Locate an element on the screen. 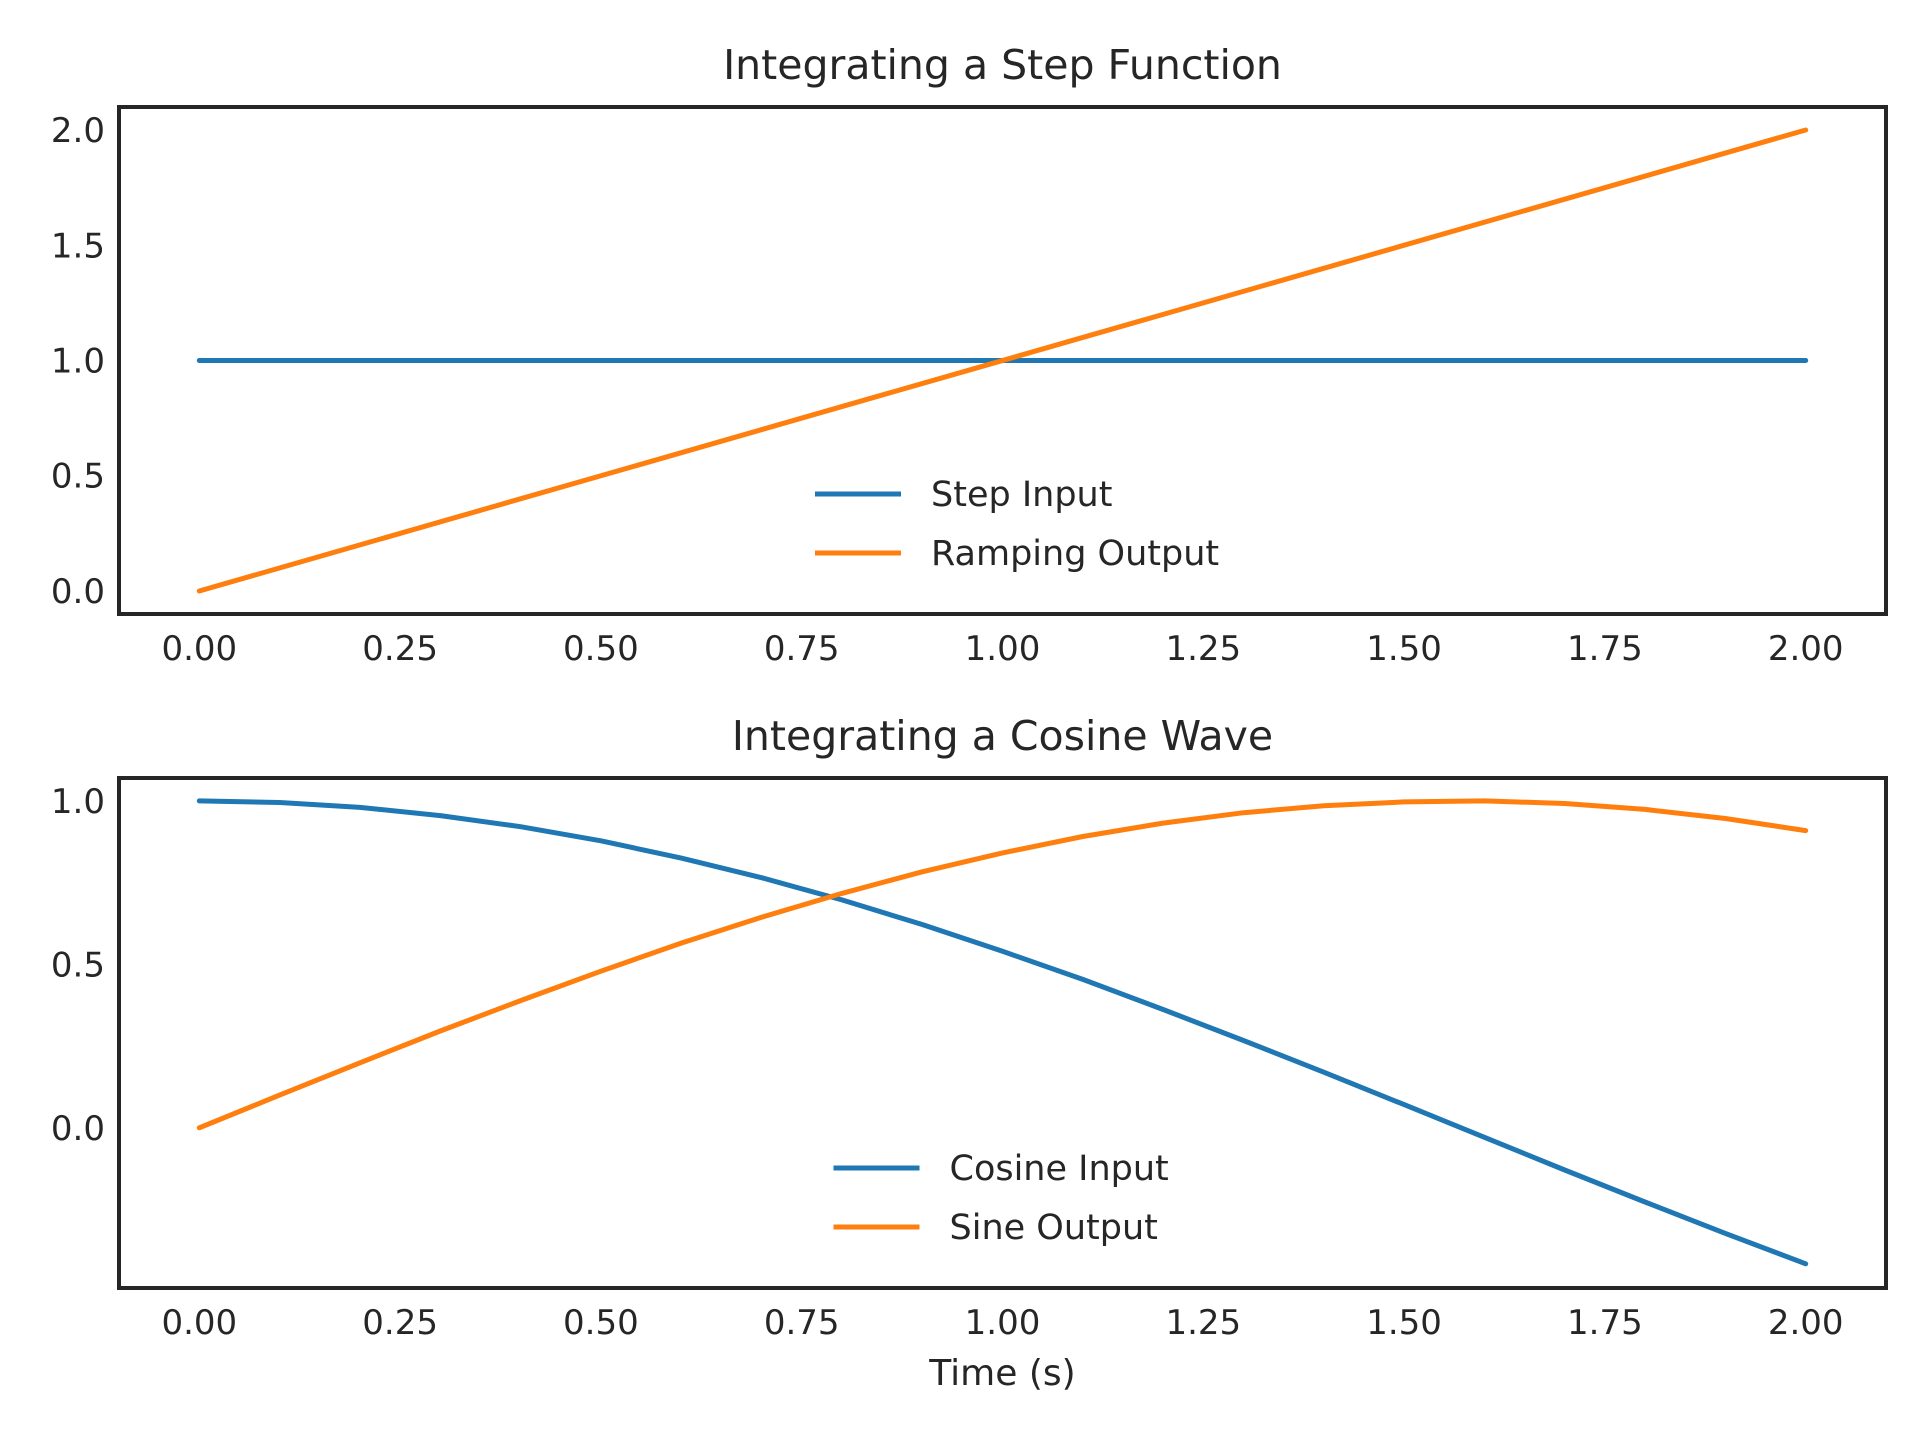  chart-title: Integrating a Cosine Wave is located at coordinates (1002, 736).